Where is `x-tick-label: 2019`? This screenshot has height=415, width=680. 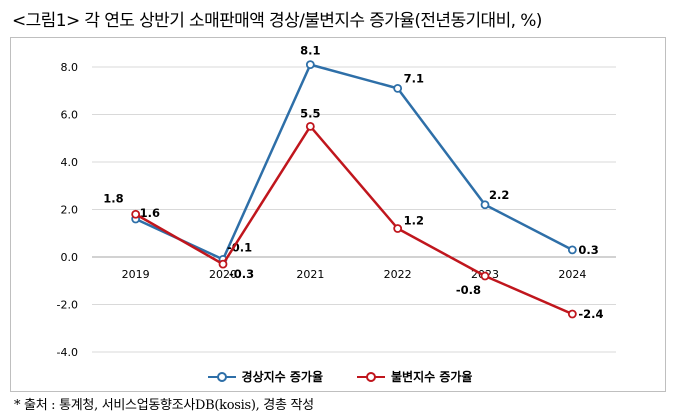
x-tick-label: 2019 is located at coordinates (136, 274).